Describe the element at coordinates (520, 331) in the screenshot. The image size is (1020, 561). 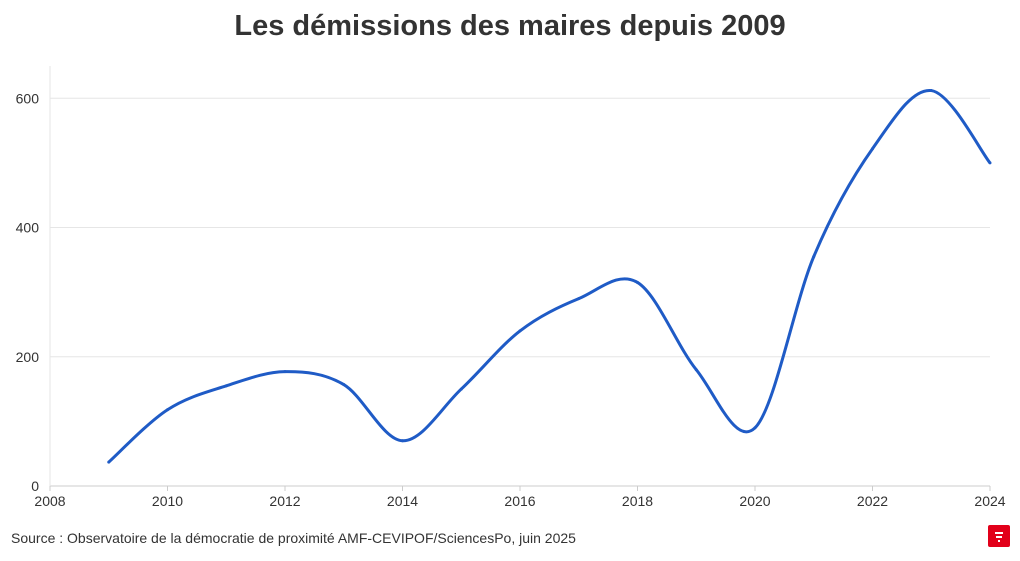
I see `data-point-2016` at that location.